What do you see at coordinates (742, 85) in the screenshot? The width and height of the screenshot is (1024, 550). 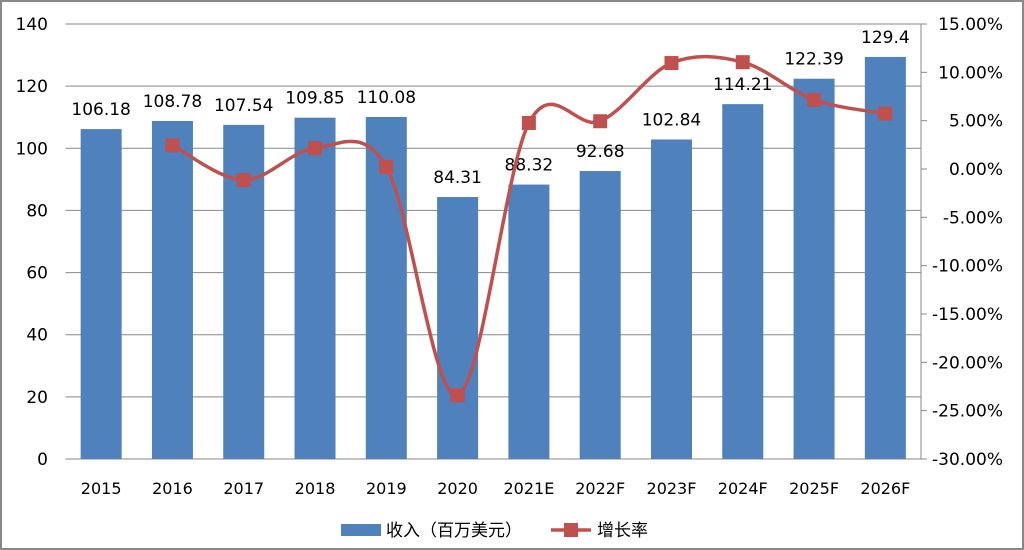 I see `bar-data-label: 114.21` at bounding box center [742, 85].